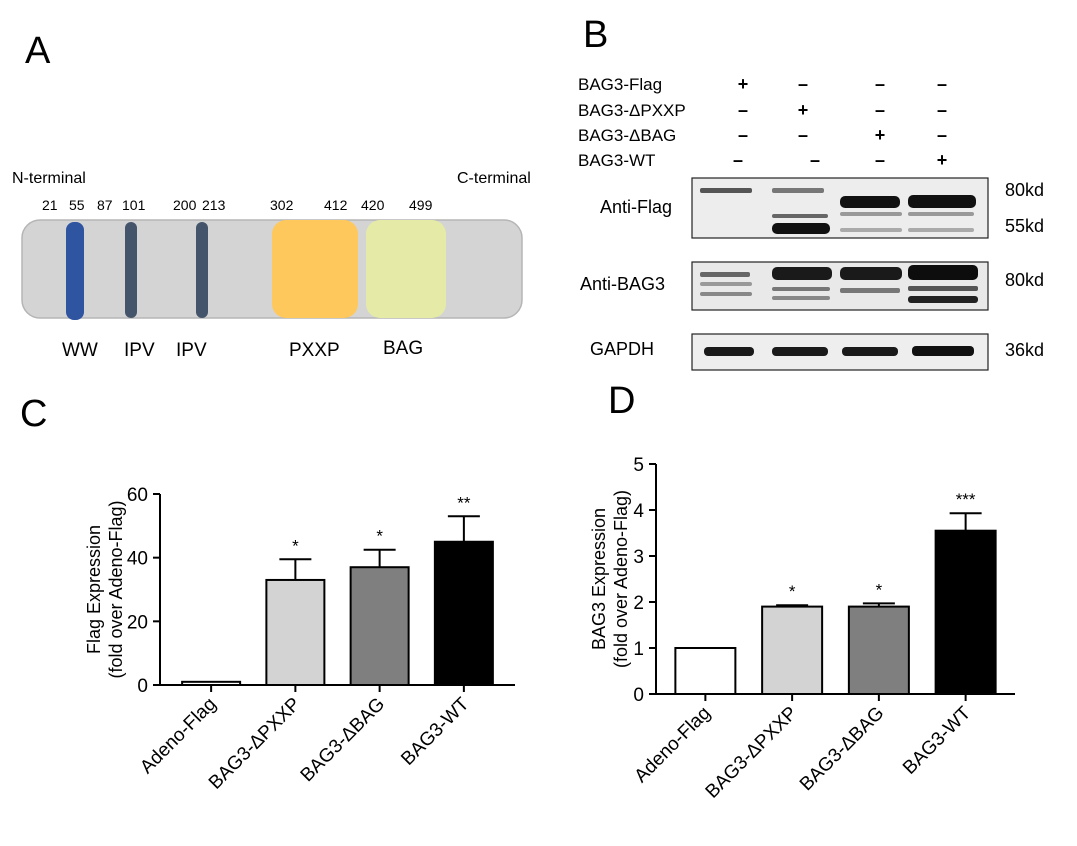  Describe the element at coordinates (185, 205) in the screenshot. I see `position-label: 200` at that location.